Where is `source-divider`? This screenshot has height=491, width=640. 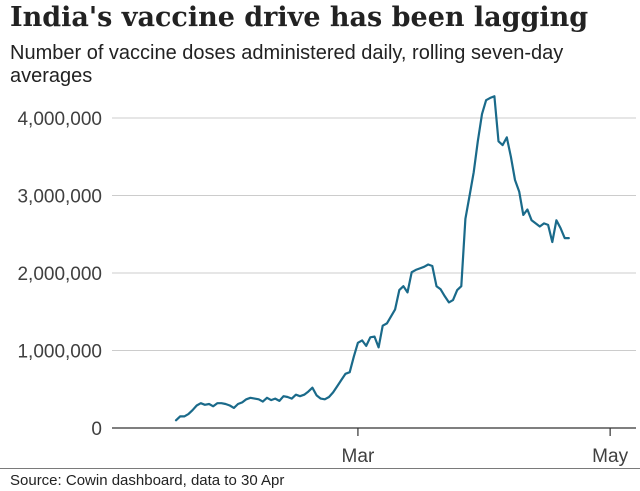
source-divider is located at coordinates (320, 468).